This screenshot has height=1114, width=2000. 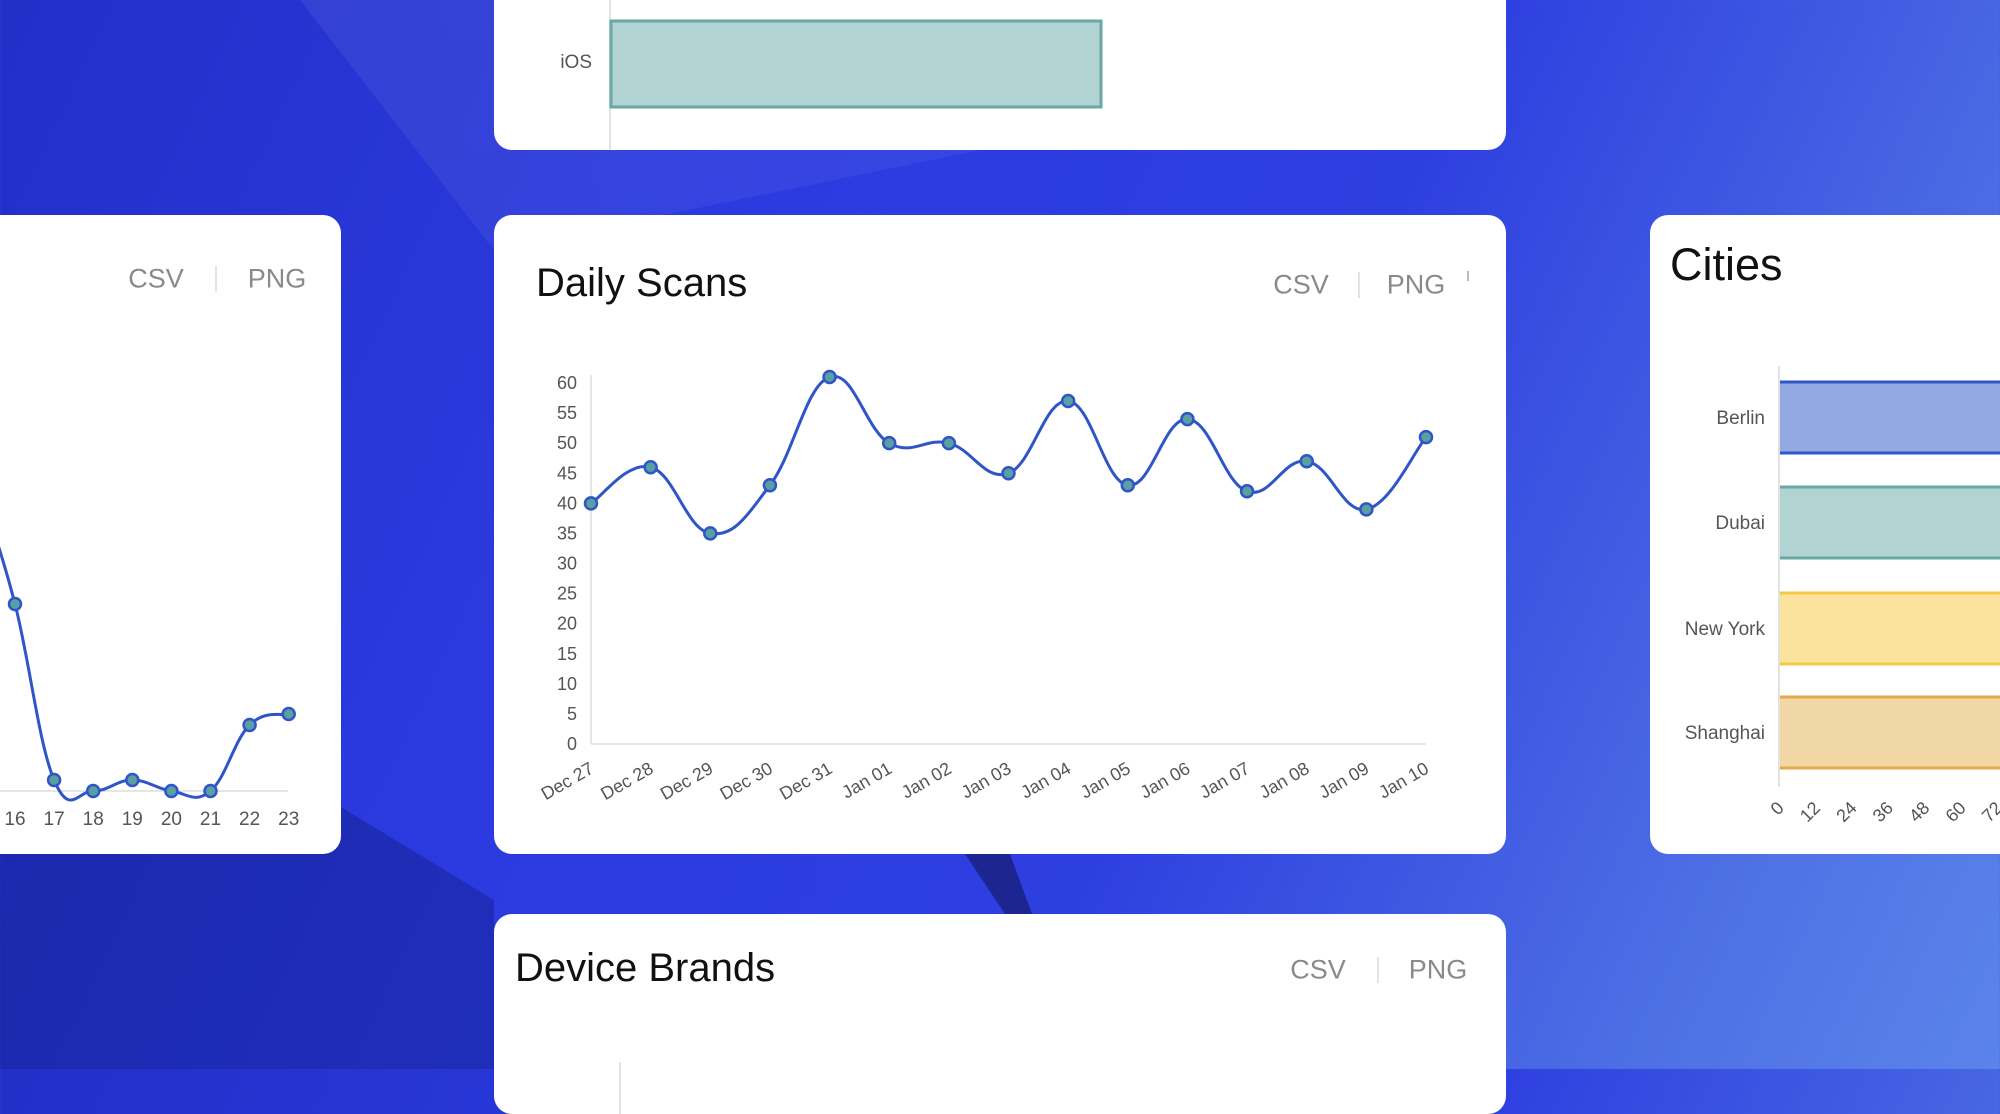 What do you see at coordinates (288, 819) in the screenshot?
I see `x-tick-label: 23` at bounding box center [288, 819].